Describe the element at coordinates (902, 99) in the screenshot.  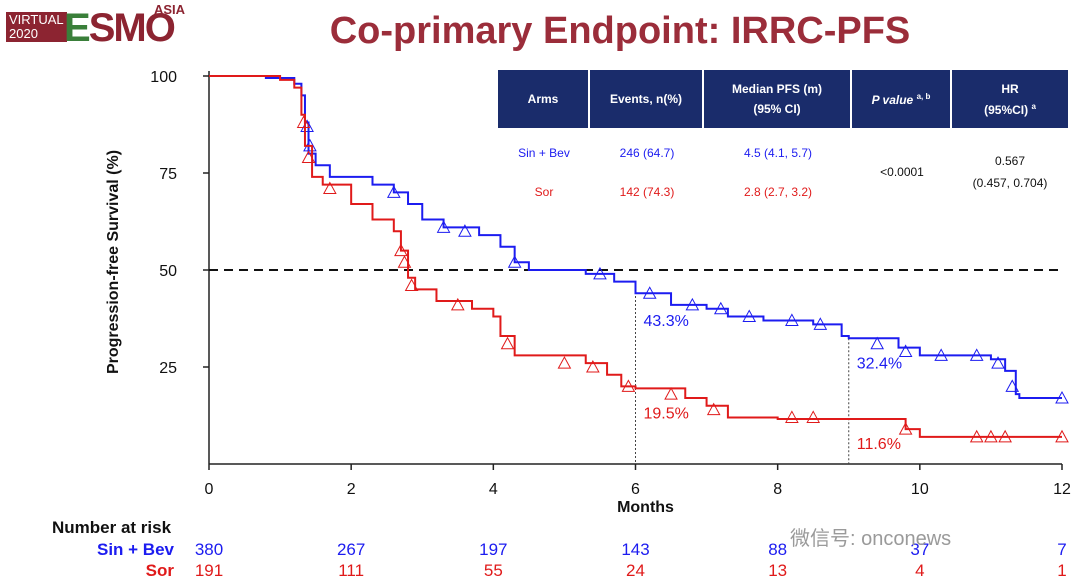
I see `th-pvalue: P value a, b` at that location.